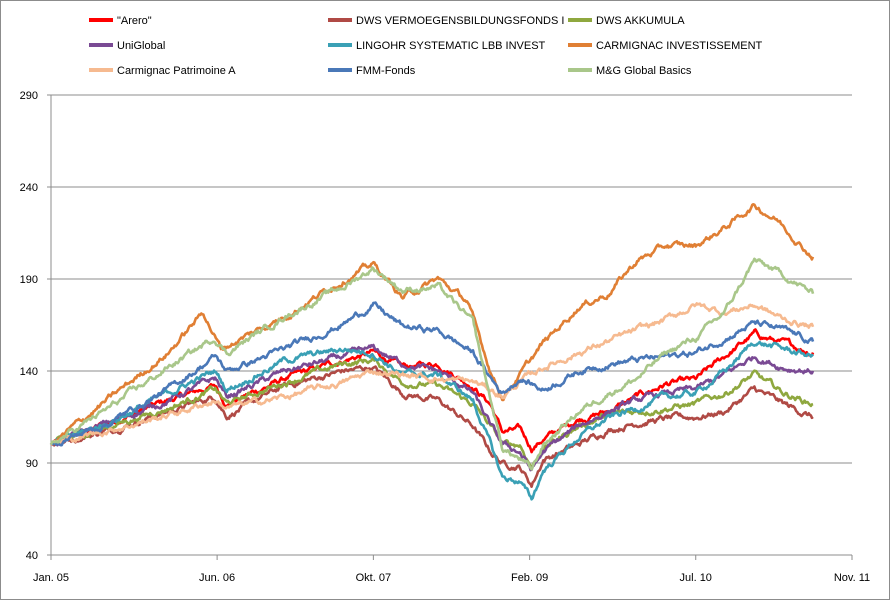  Describe the element at coordinates (217, 578) in the screenshot. I see `x-tick-label-1: Jun. 06` at that location.